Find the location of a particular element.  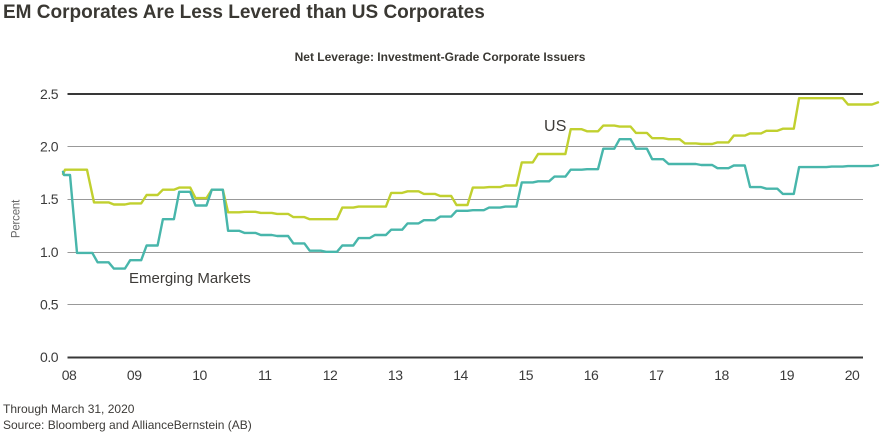

svg-text: 0.0 is located at coordinates (49, 357).